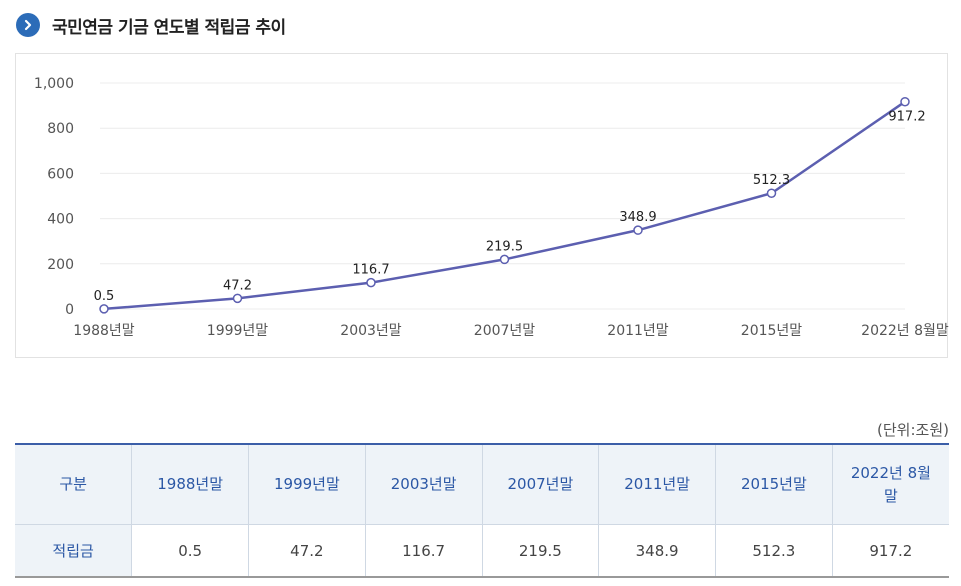  Describe the element at coordinates (28, 25) in the screenshot. I see `chevron-right-icon` at that location.